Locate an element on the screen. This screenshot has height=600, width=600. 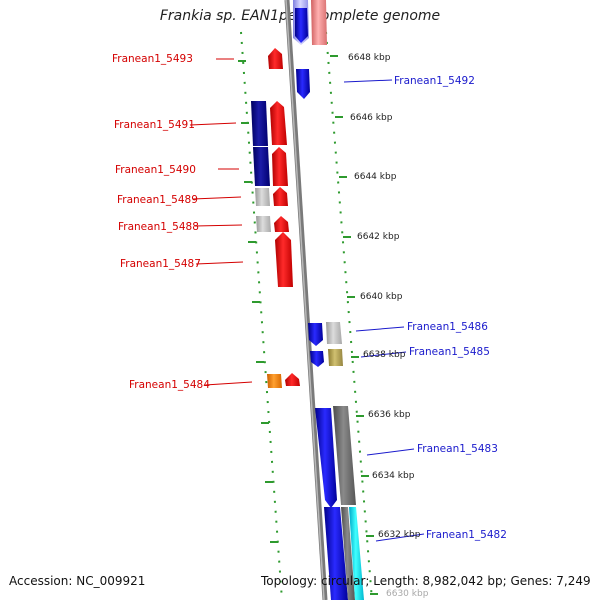
gene-5483-dgray is located at coordinates (344, 455).